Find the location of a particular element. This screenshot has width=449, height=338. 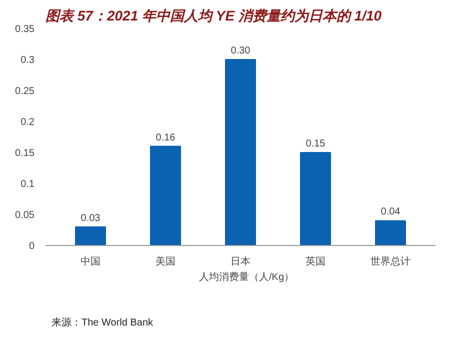

y-tick-label: 0.15 is located at coordinates (25, 153).